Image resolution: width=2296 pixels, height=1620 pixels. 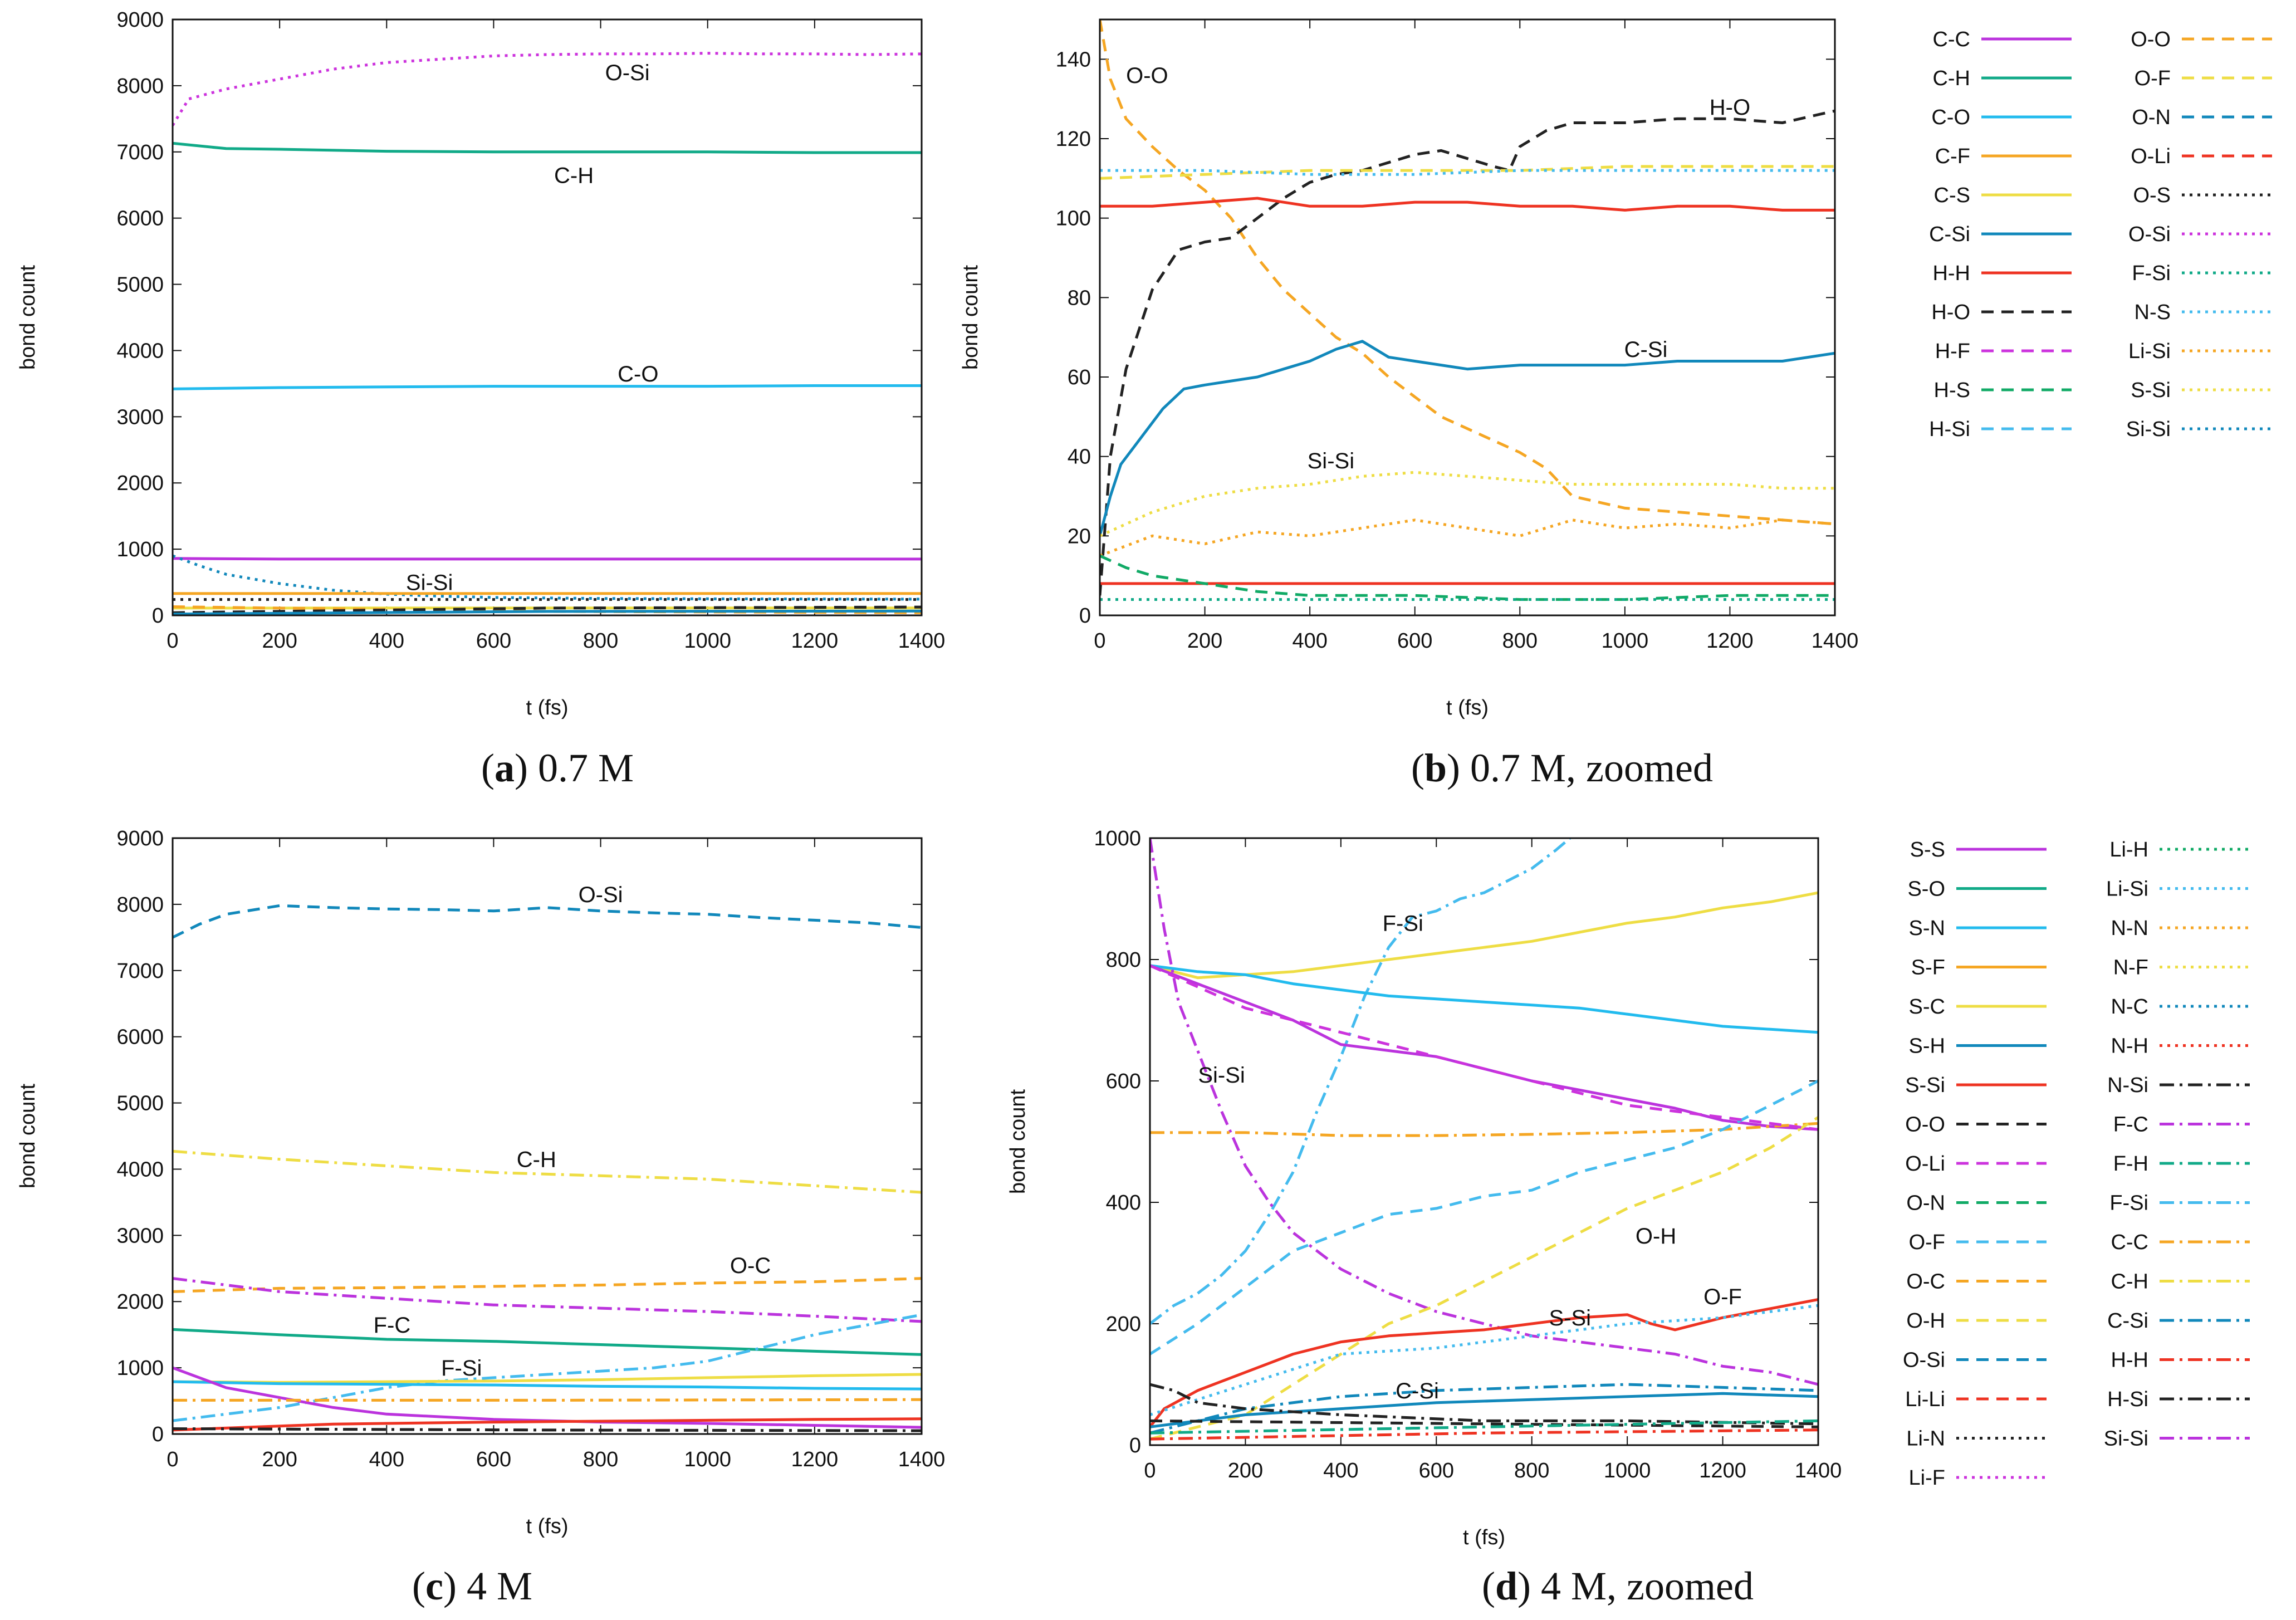 What do you see at coordinates (140, 351) in the screenshot?
I see `panel-a-ytick-label: 4000` at bounding box center [140, 351].